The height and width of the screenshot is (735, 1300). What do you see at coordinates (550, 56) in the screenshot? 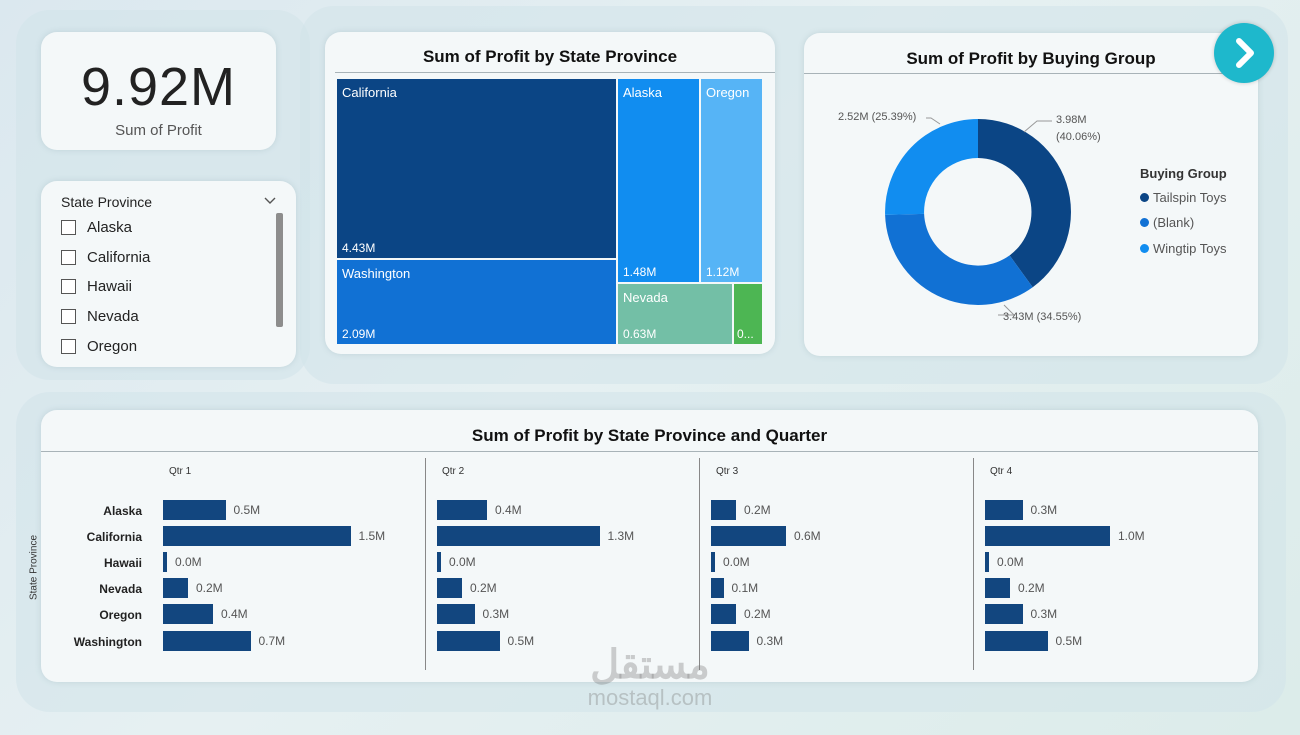
I see `treemap-title: Sum of Profit by State Province` at bounding box center [550, 56].